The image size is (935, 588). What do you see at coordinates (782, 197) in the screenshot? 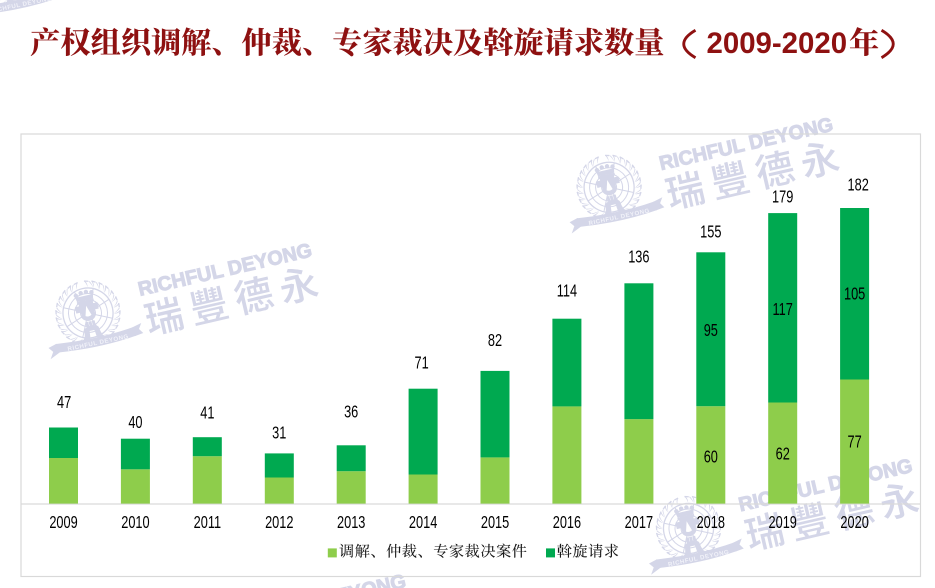
I see `svg-text: 179` at bounding box center [782, 197].